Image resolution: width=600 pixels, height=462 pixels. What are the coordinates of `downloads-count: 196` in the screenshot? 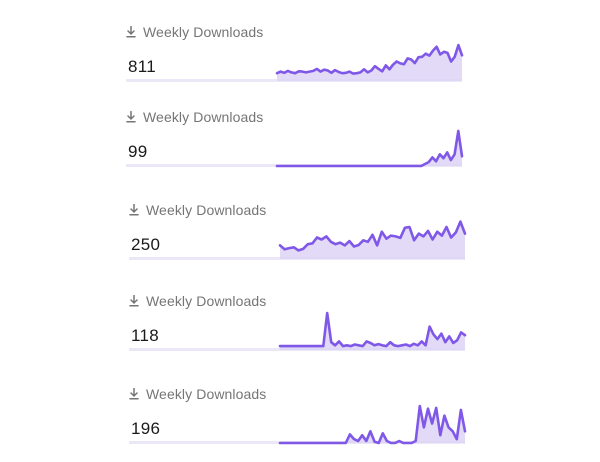 It's located at (146, 428).